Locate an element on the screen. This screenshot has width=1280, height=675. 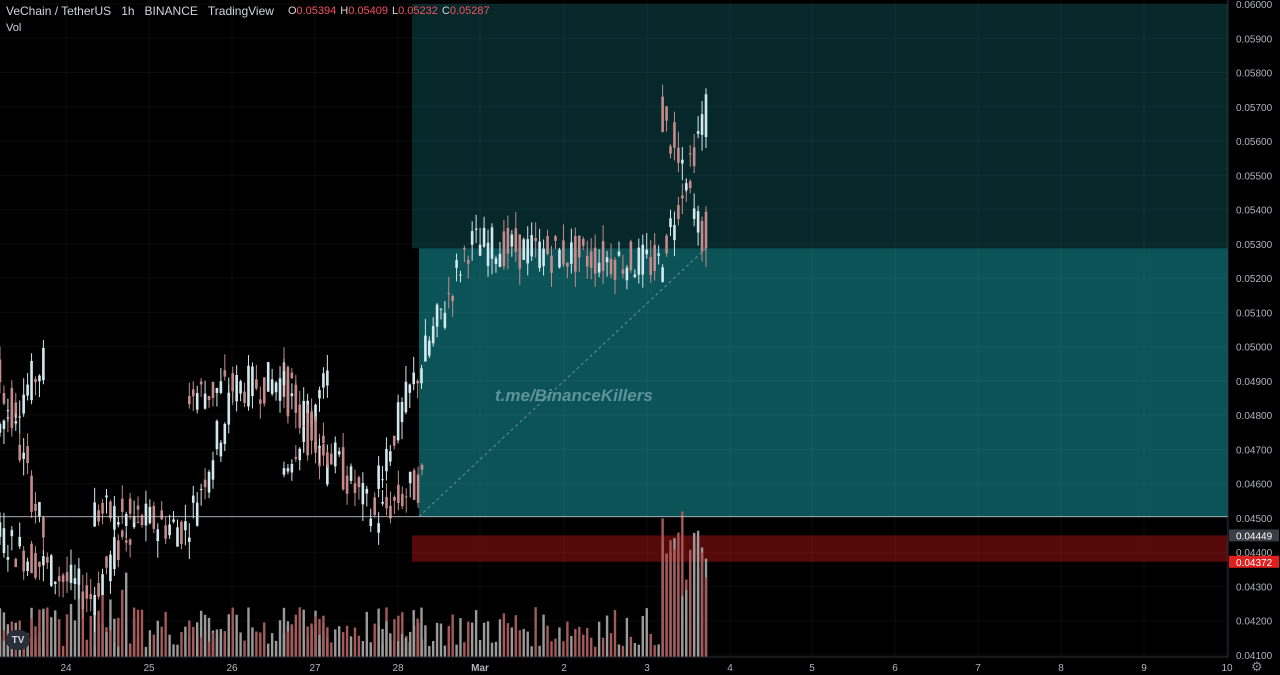
exchange-label: BINANCE is located at coordinates (171, 11).